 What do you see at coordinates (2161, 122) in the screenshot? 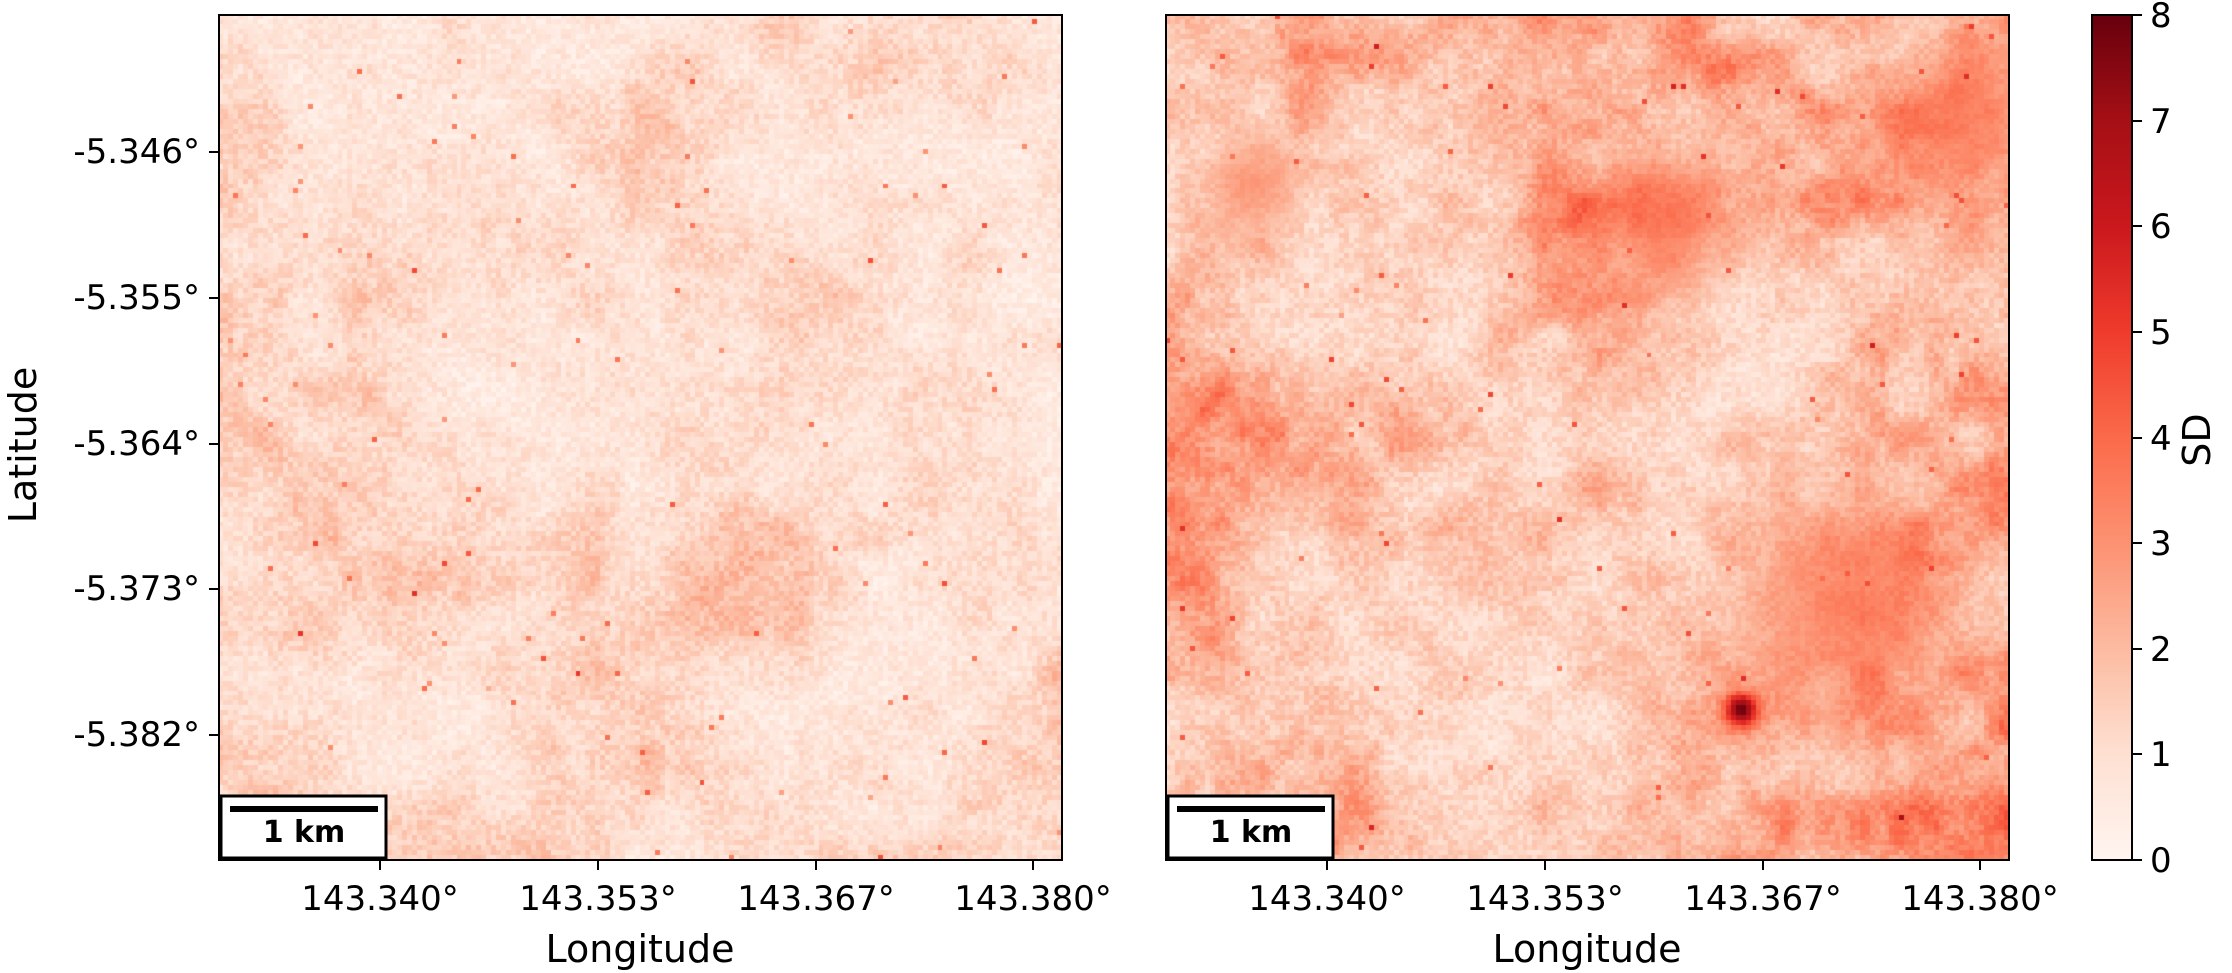
I see `colorbar-tick-label: 7` at bounding box center [2161, 122].